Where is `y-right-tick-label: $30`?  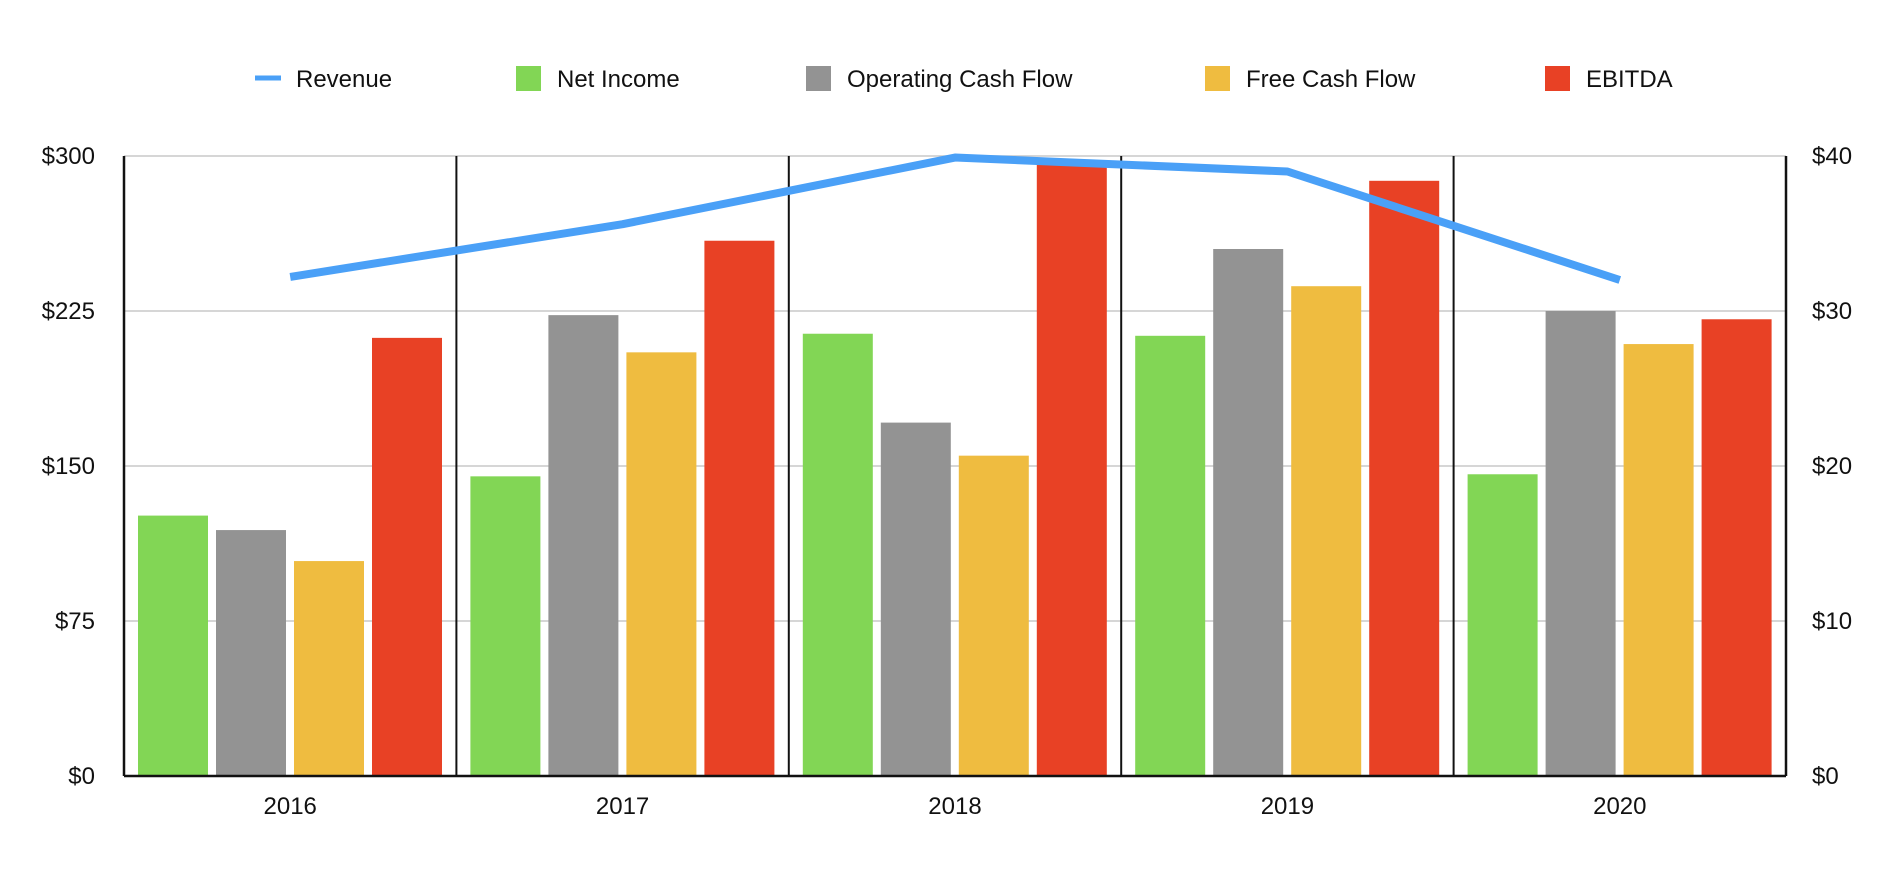
y-right-tick-label: $30 is located at coordinates (1832, 311).